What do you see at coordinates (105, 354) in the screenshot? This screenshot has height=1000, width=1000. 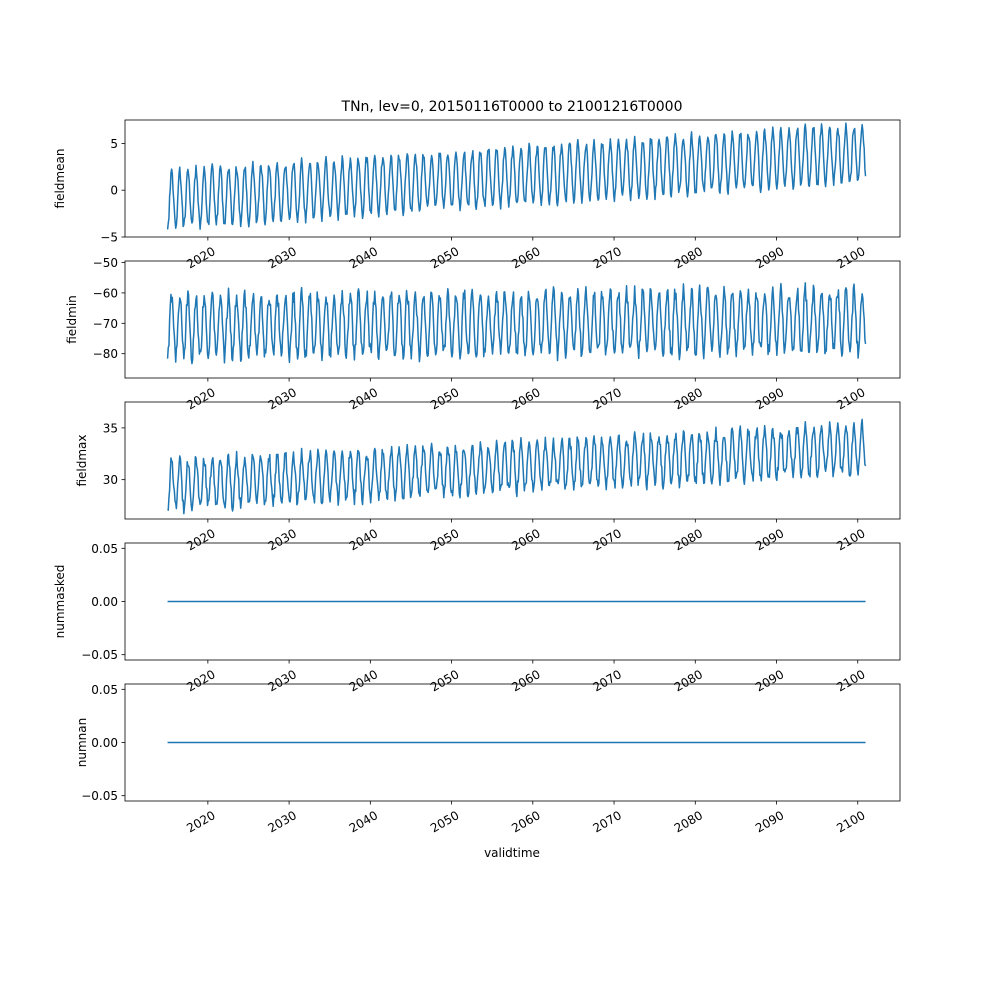 I see `y-tick-label: −80` at bounding box center [105, 354].